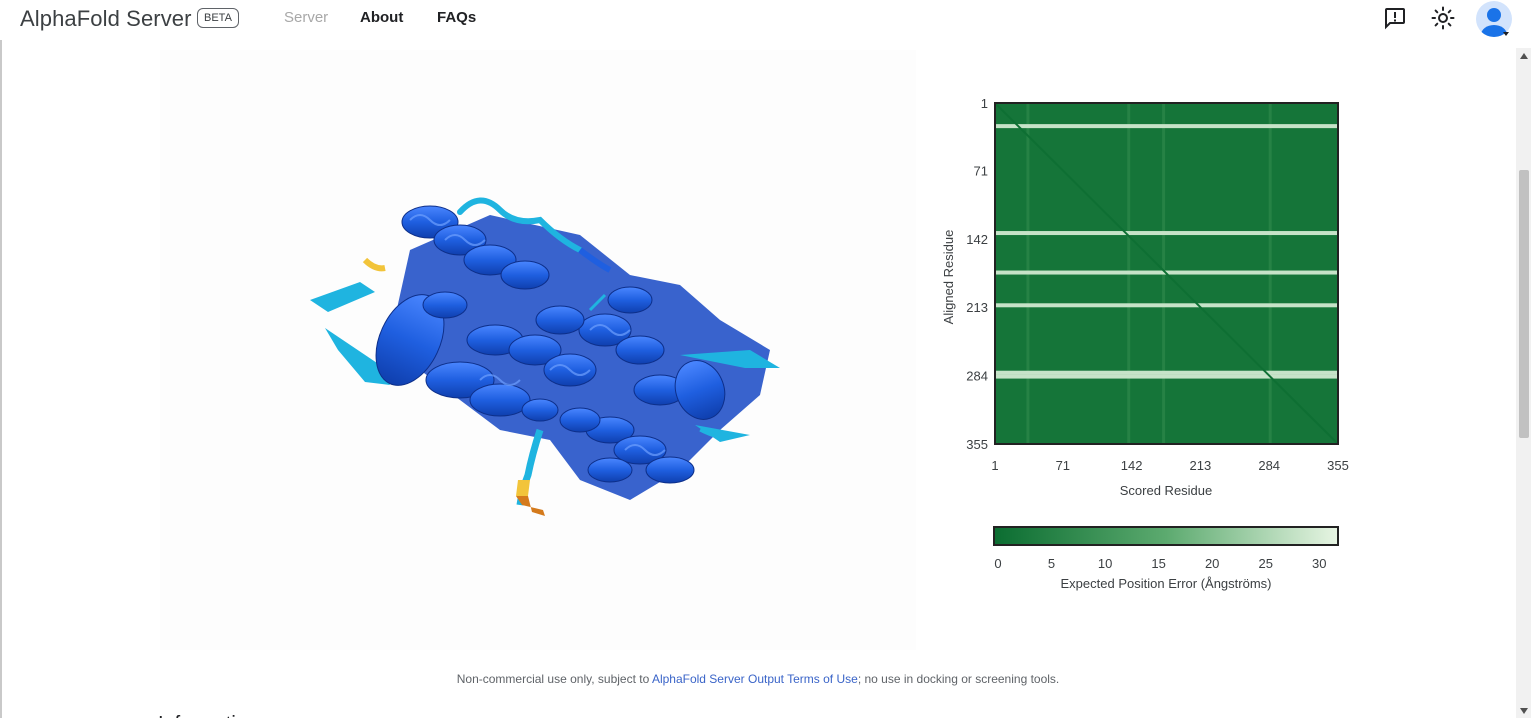 This screenshot has width=1531, height=718. What do you see at coordinates (1319, 563) in the screenshot?
I see `colorbar-tick-label: 30` at bounding box center [1319, 563].